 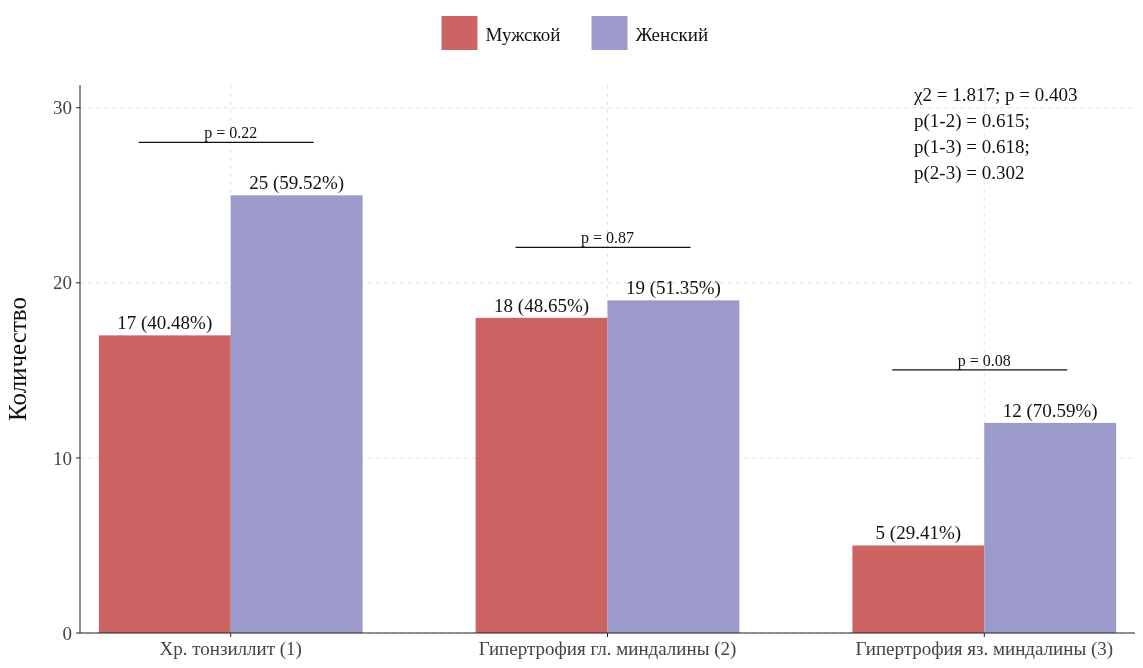 I want to click on annotation: p(1-2) = 0.615;, so click(x=972, y=121).